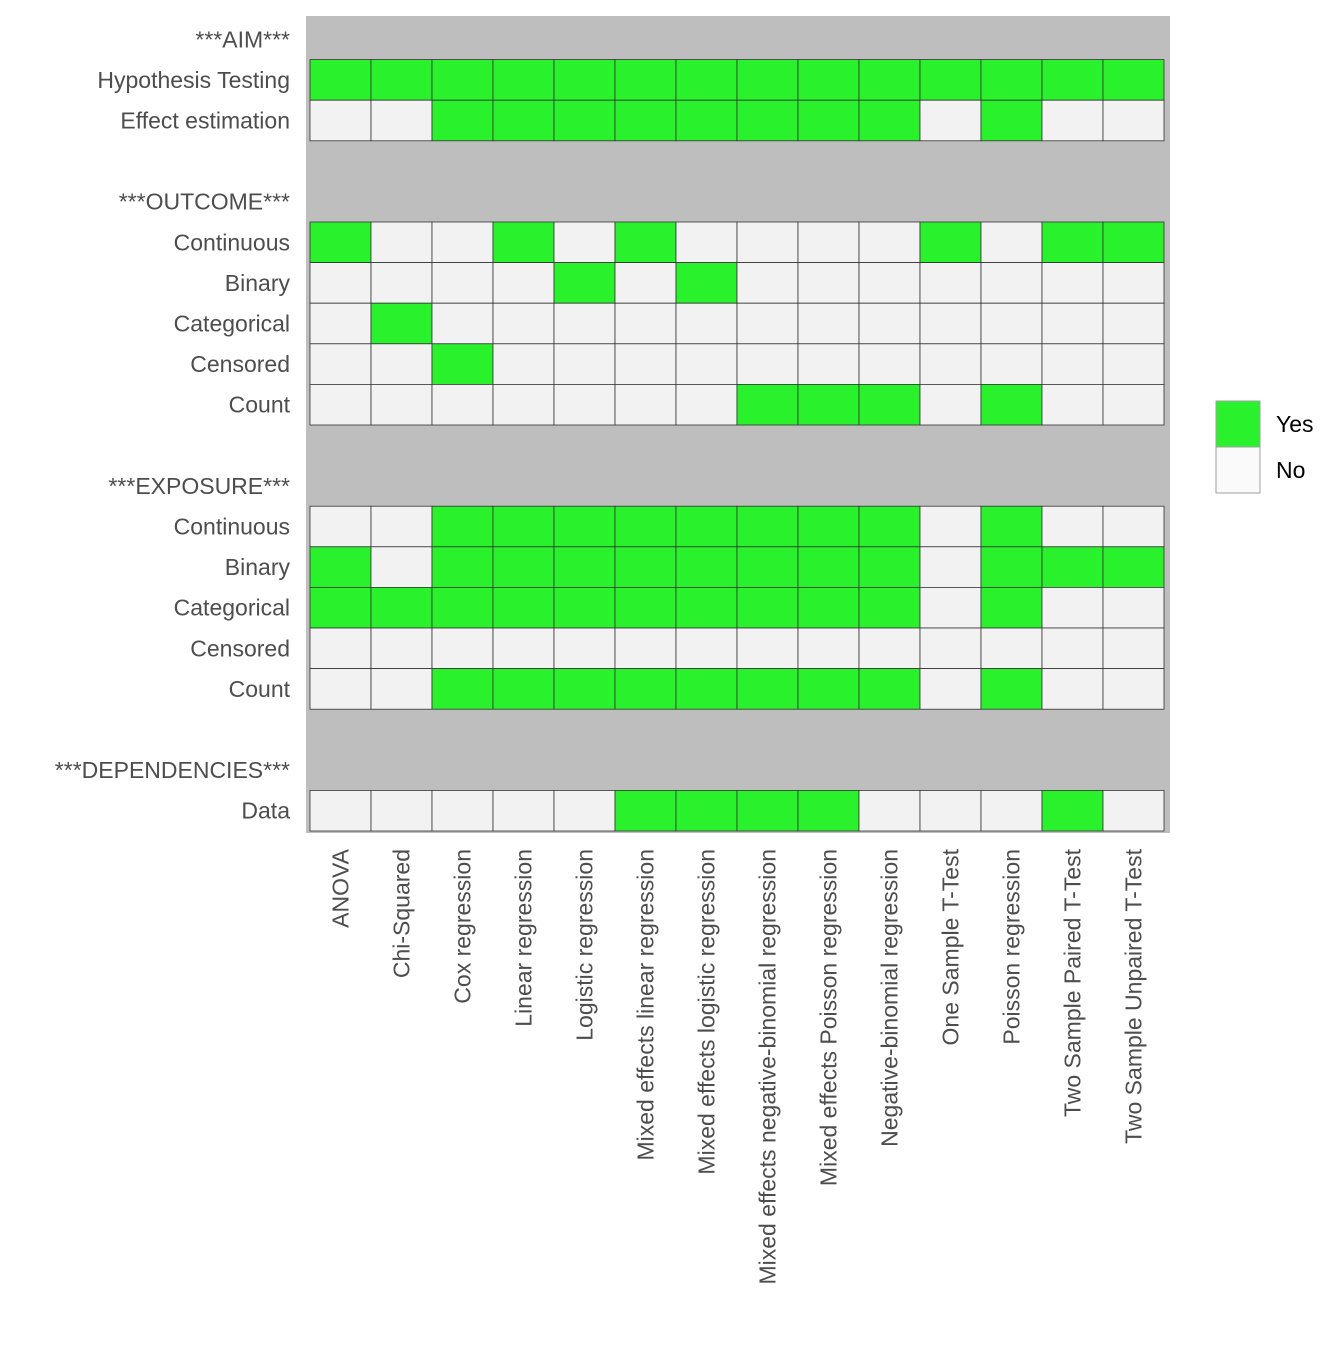  What do you see at coordinates (584, 283) in the screenshot?
I see `heatmap-cell-binary-logistic-regression-yes` at bounding box center [584, 283].